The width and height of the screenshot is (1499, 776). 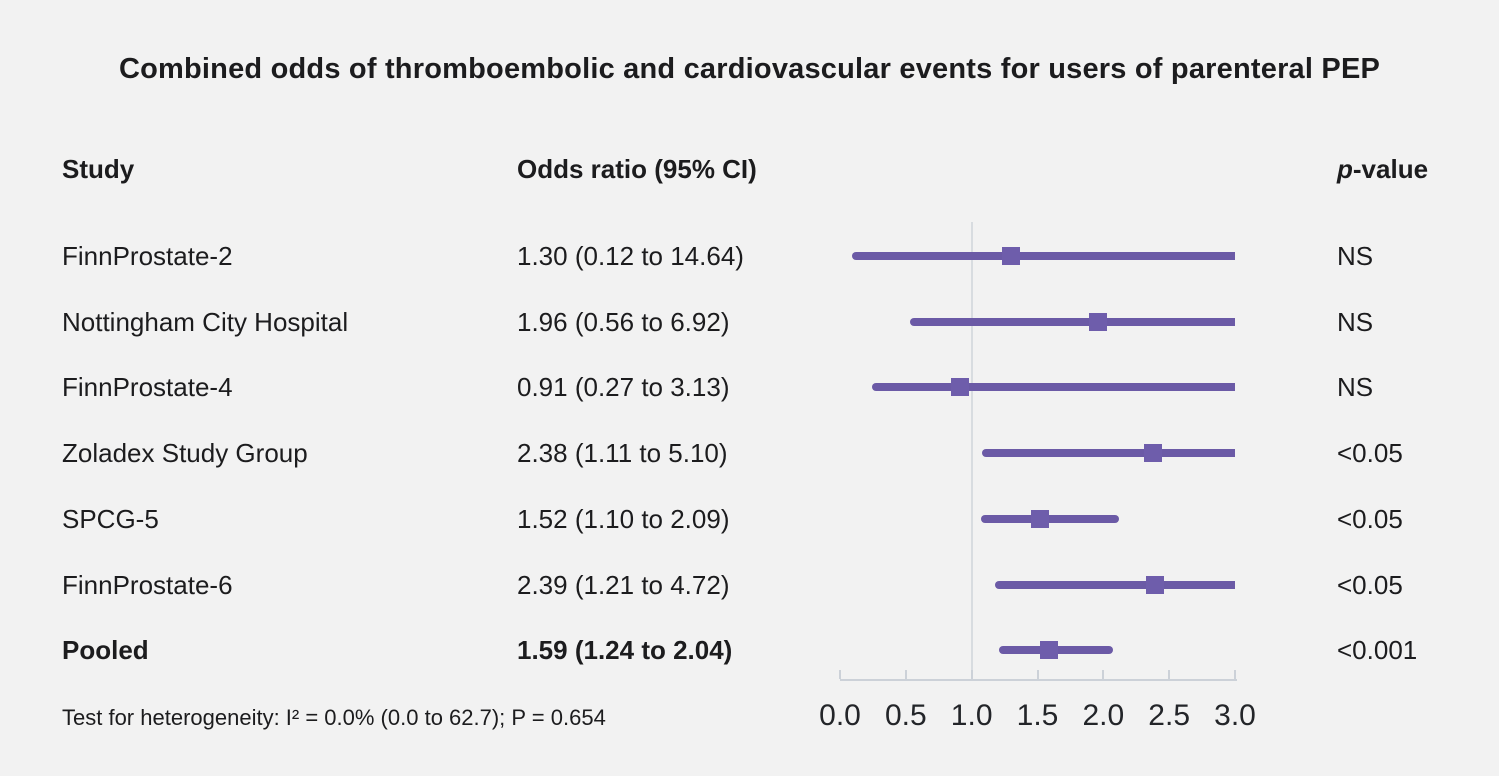 I want to click on x-axis-line, so click(x=1038, y=680).